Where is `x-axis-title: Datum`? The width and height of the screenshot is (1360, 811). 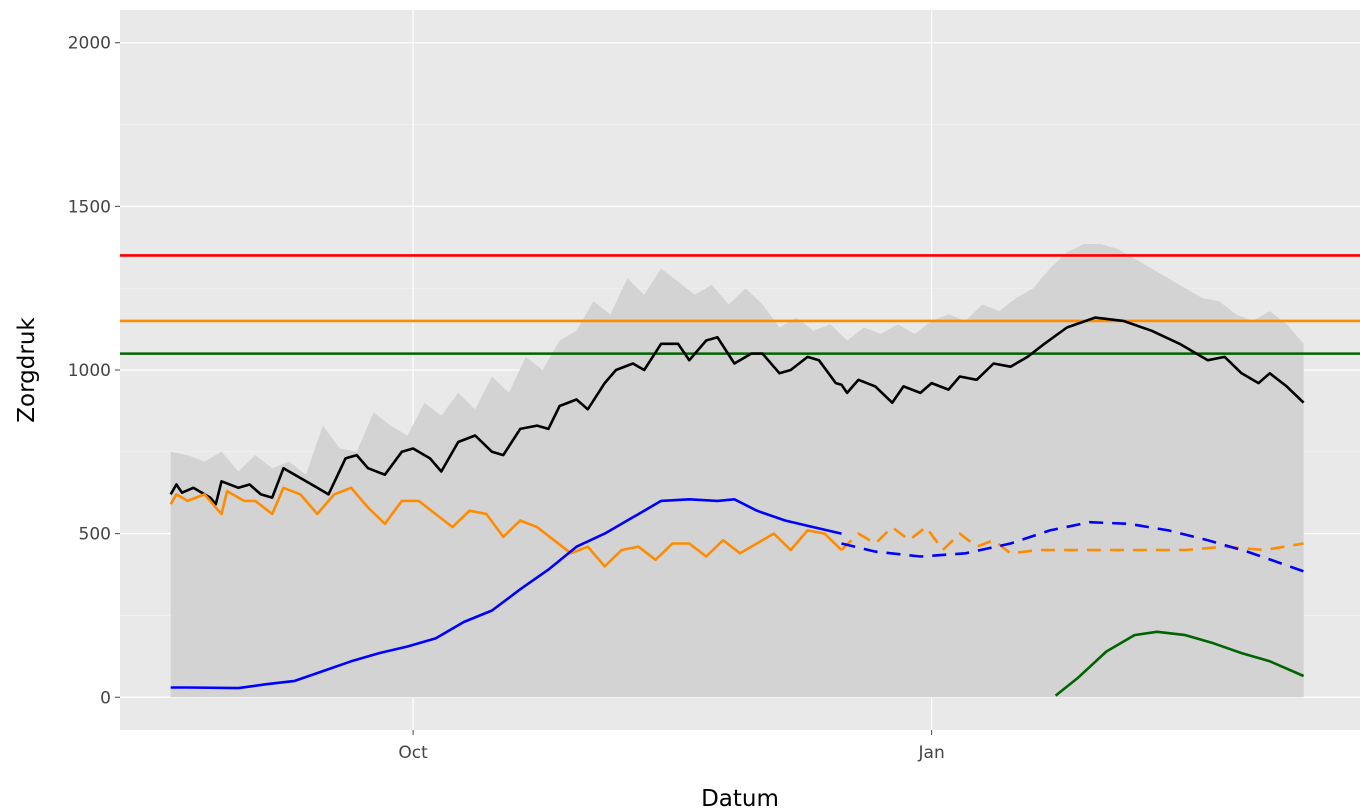
x-axis-title: Datum is located at coordinates (740, 798).